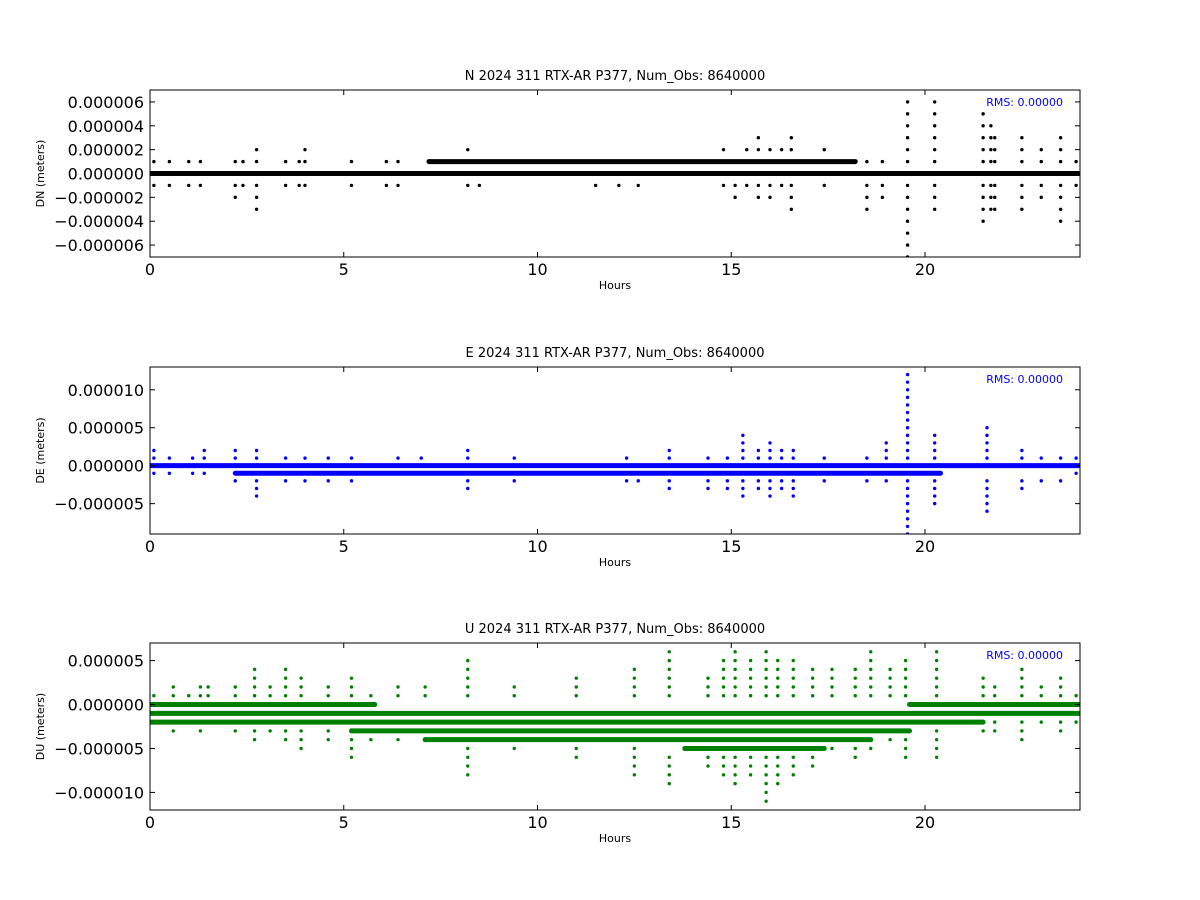 The width and height of the screenshot is (1200, 900). Describe the element at coordinates (106, 126) in the screenshot. I see `y-tick-label: 0.000004` at that location.